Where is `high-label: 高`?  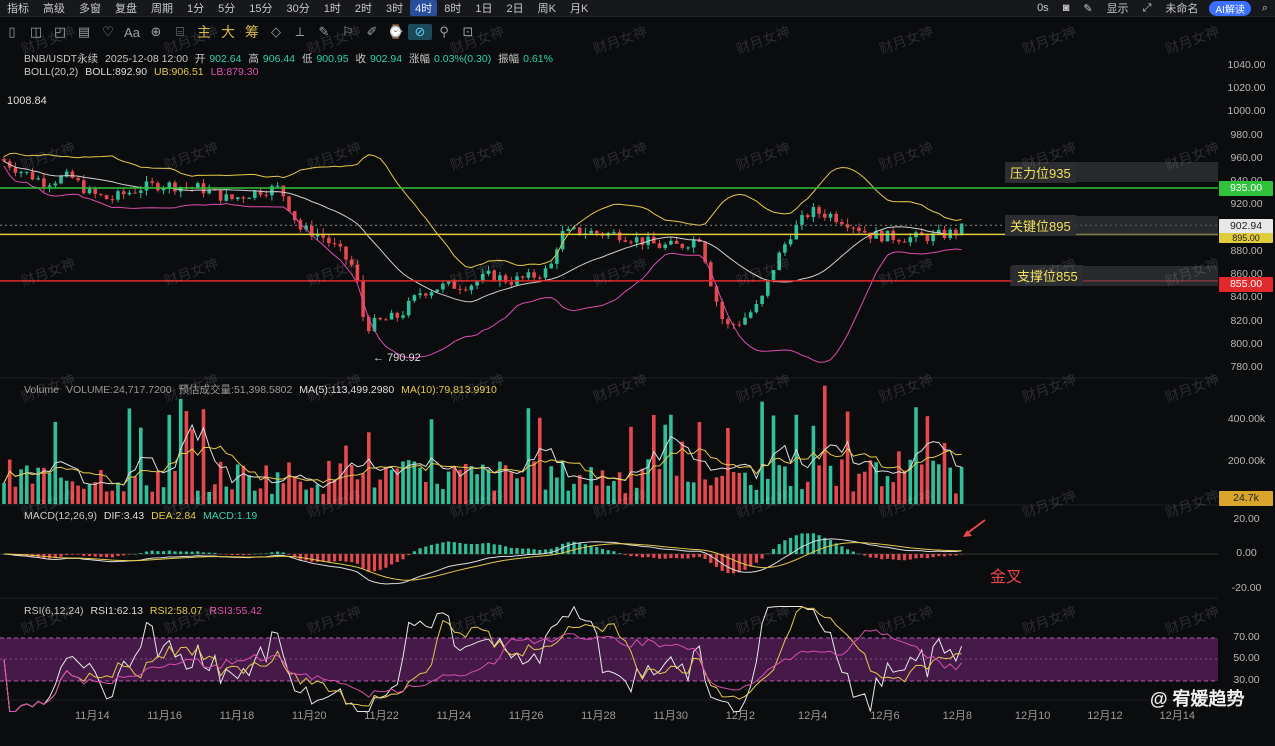 high-label: 高 is located at coordinates (253, 59).